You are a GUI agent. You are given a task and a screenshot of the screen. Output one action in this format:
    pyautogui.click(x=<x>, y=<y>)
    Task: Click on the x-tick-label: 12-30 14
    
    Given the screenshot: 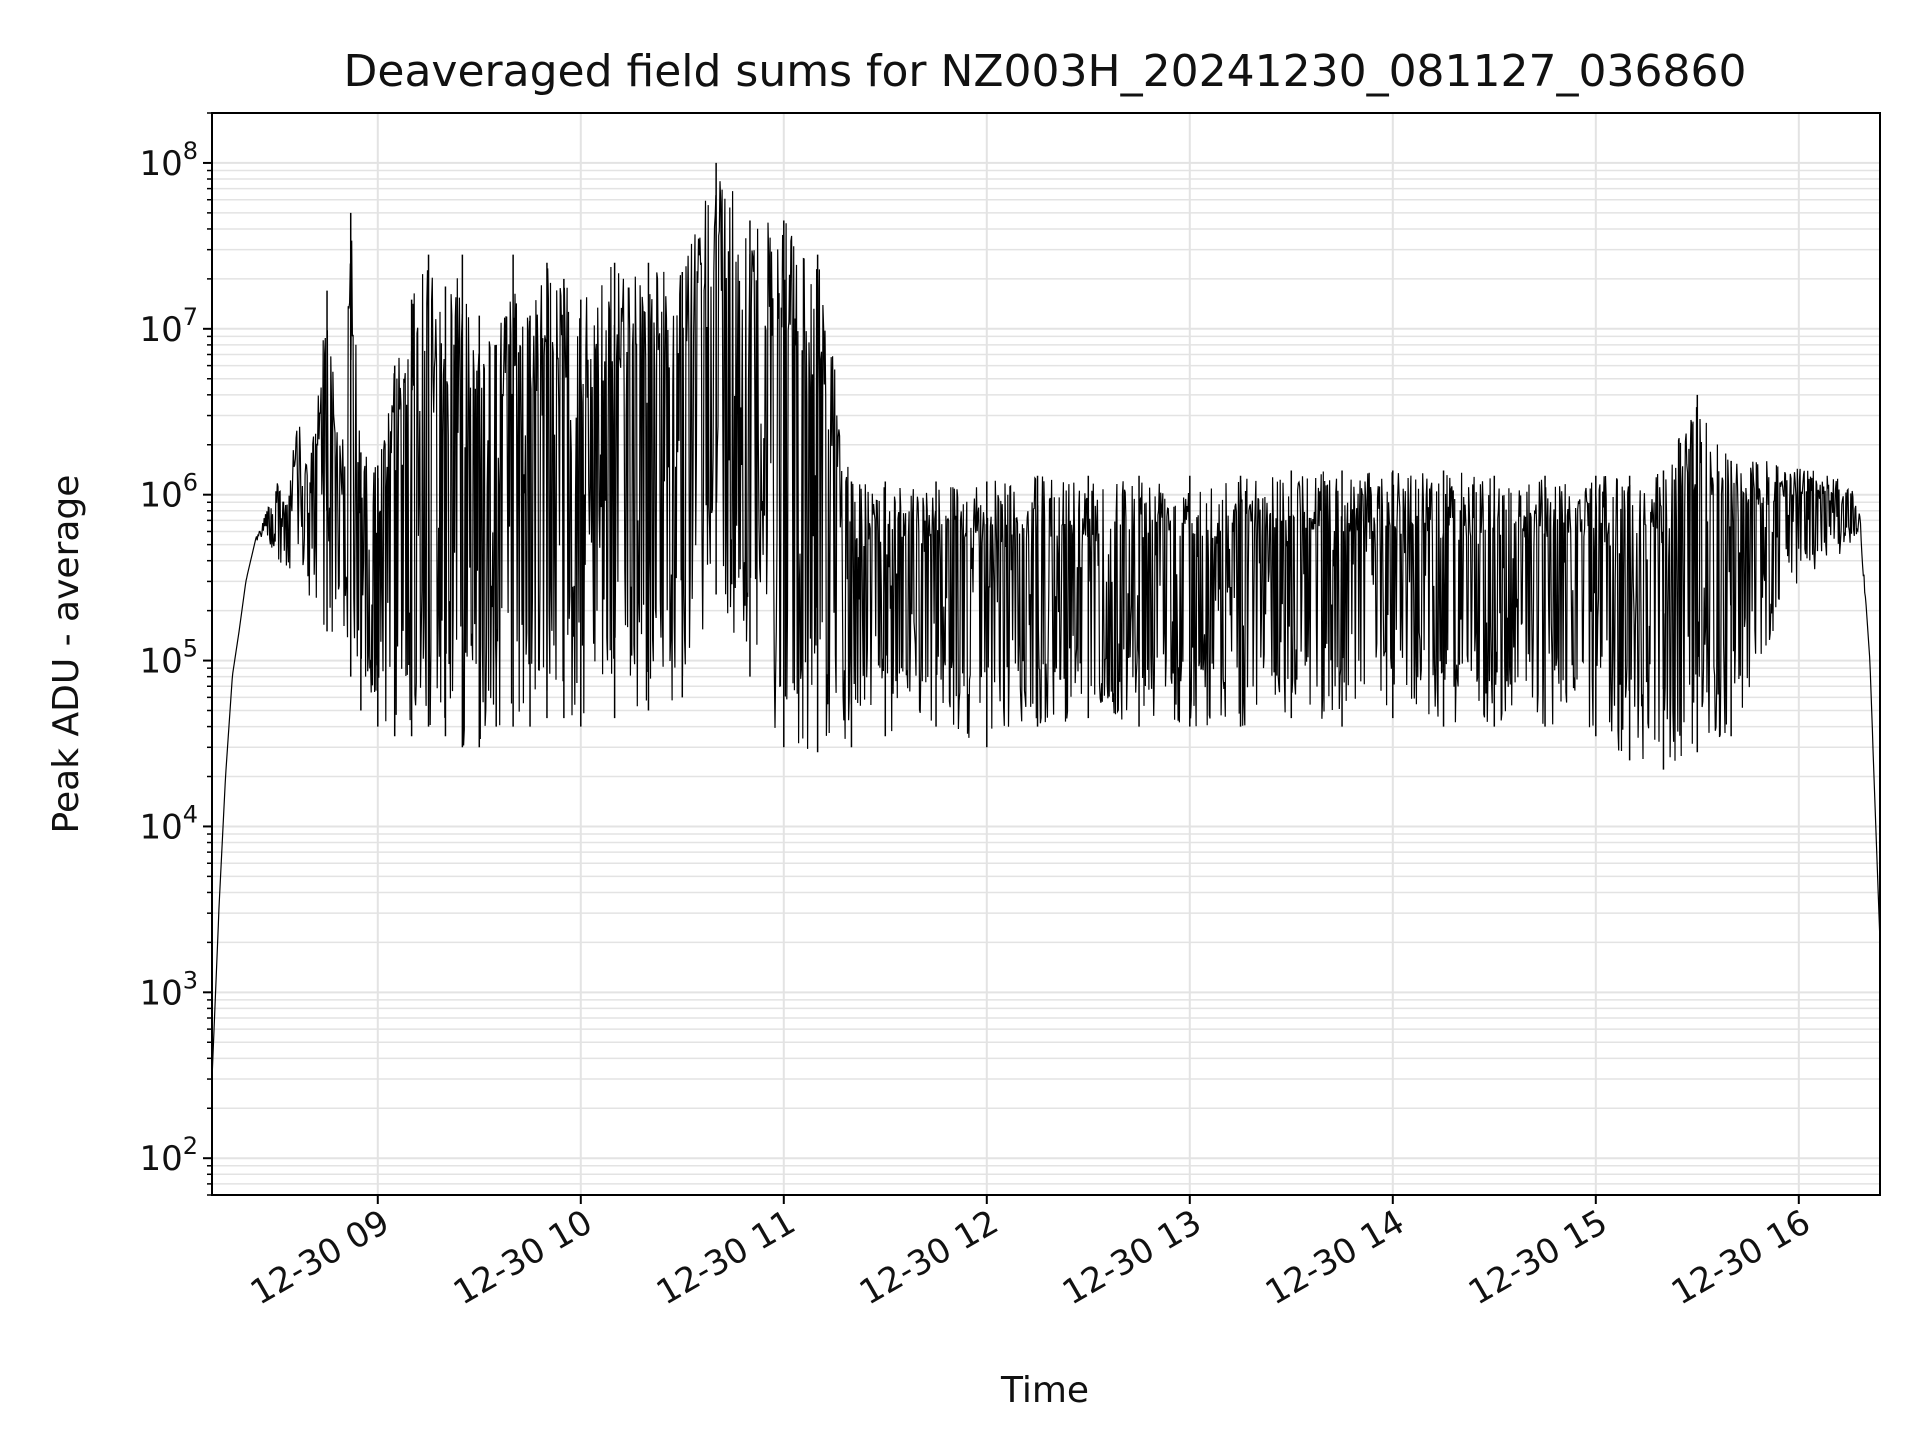 What is the action you would take?
    pyautogui.click(x=1335, y=1257)
    